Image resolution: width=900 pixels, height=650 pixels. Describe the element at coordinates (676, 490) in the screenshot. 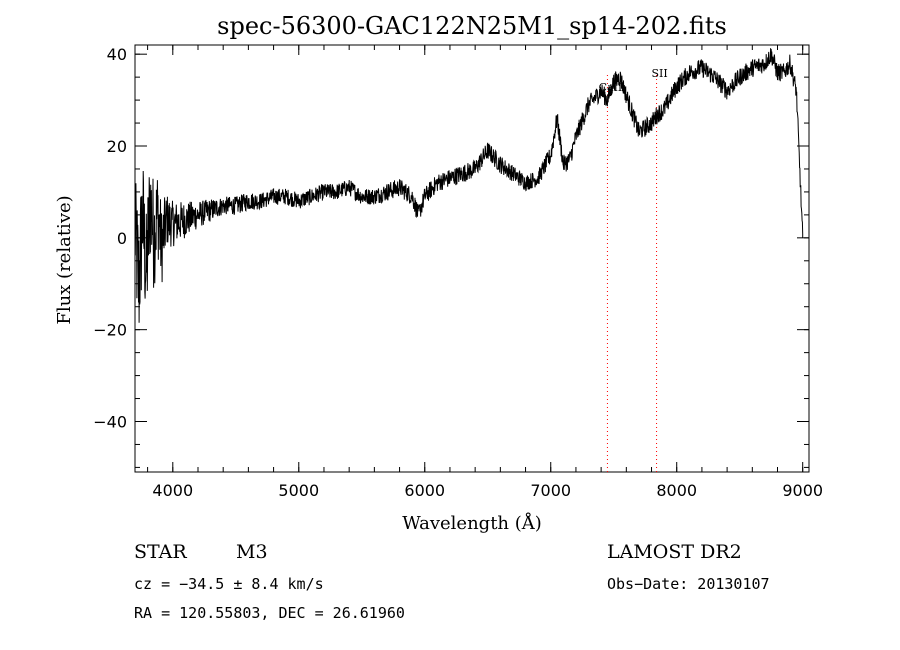

I see `x-tick-label: 8000` at that location.